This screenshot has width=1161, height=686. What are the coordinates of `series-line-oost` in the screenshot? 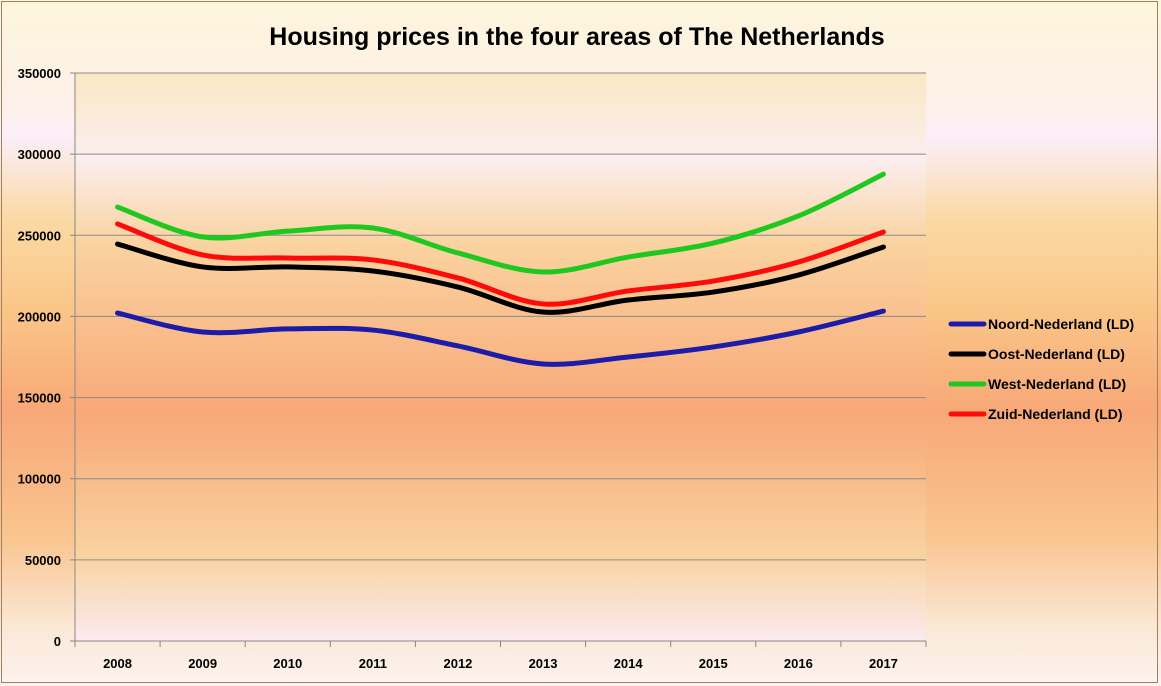 It's located at (500, 278).